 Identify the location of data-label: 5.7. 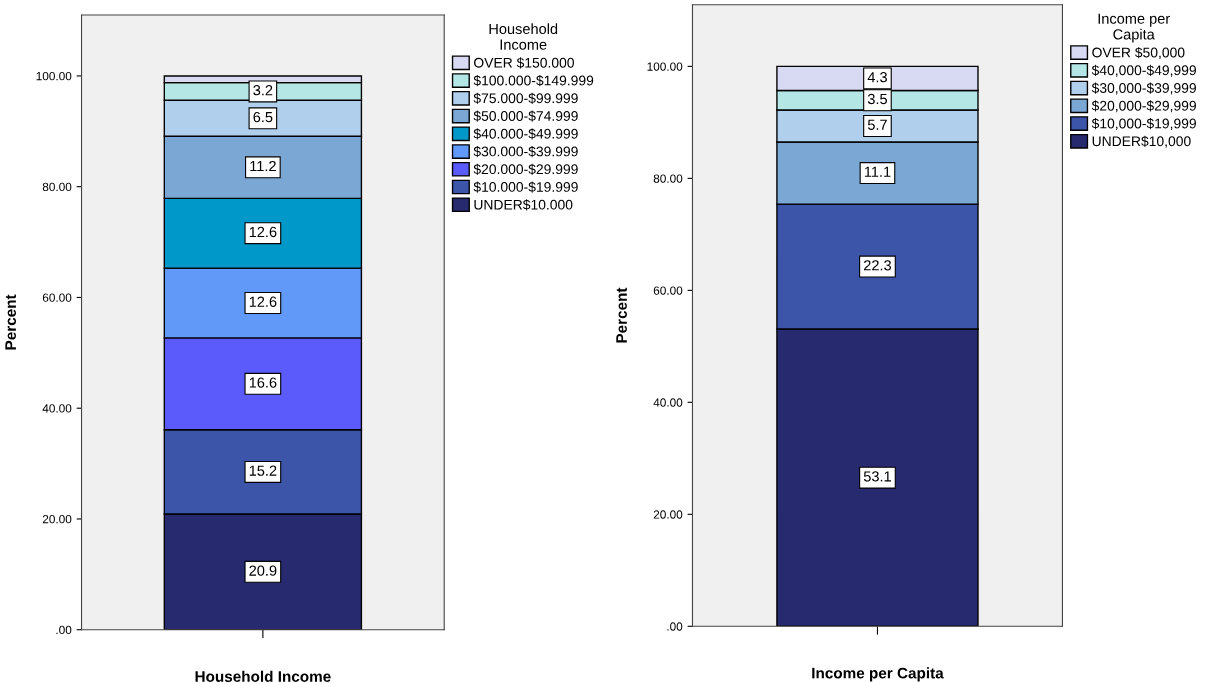
(877, 124).